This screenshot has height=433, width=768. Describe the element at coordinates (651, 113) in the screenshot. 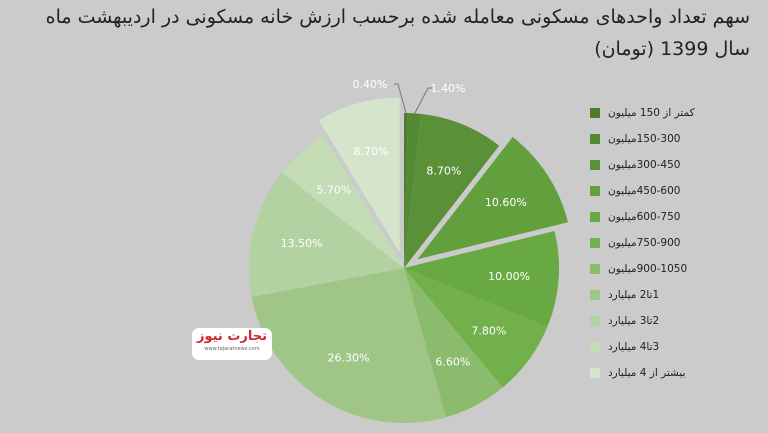

I see `legend-label: کمتر از 150 میلیون` at that location.